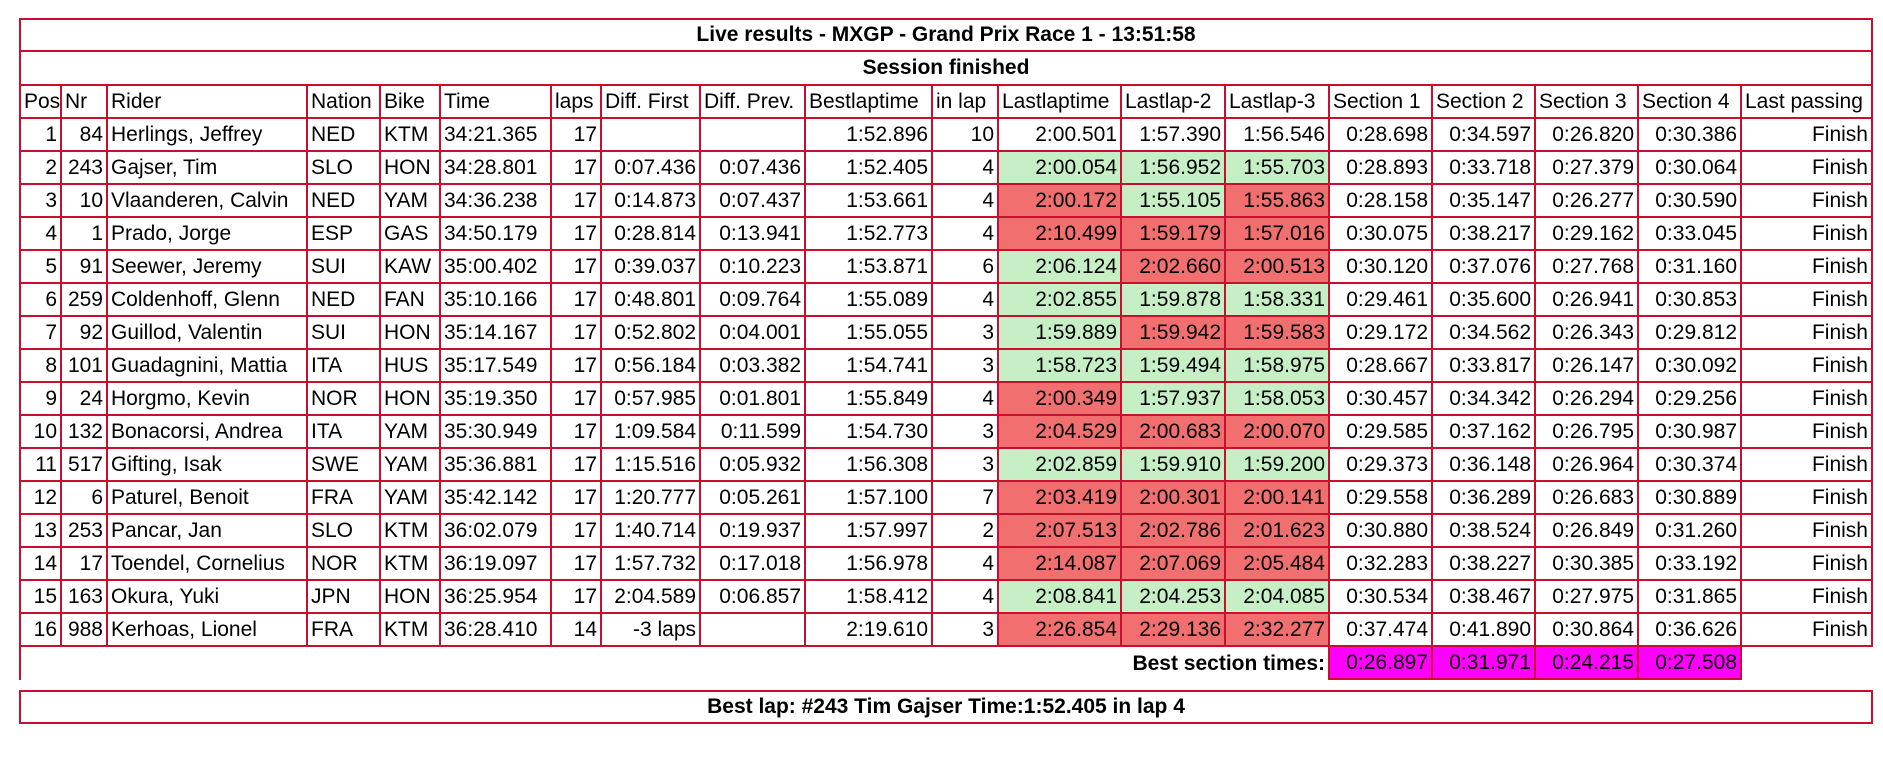 Image resolution: width=1883 pixels, height=760 pixels. What do you see at coordinates (1484, 564) in the screenshot?
I see `cell-section-2: 0:38.227` at bounding box center [1484, 564].